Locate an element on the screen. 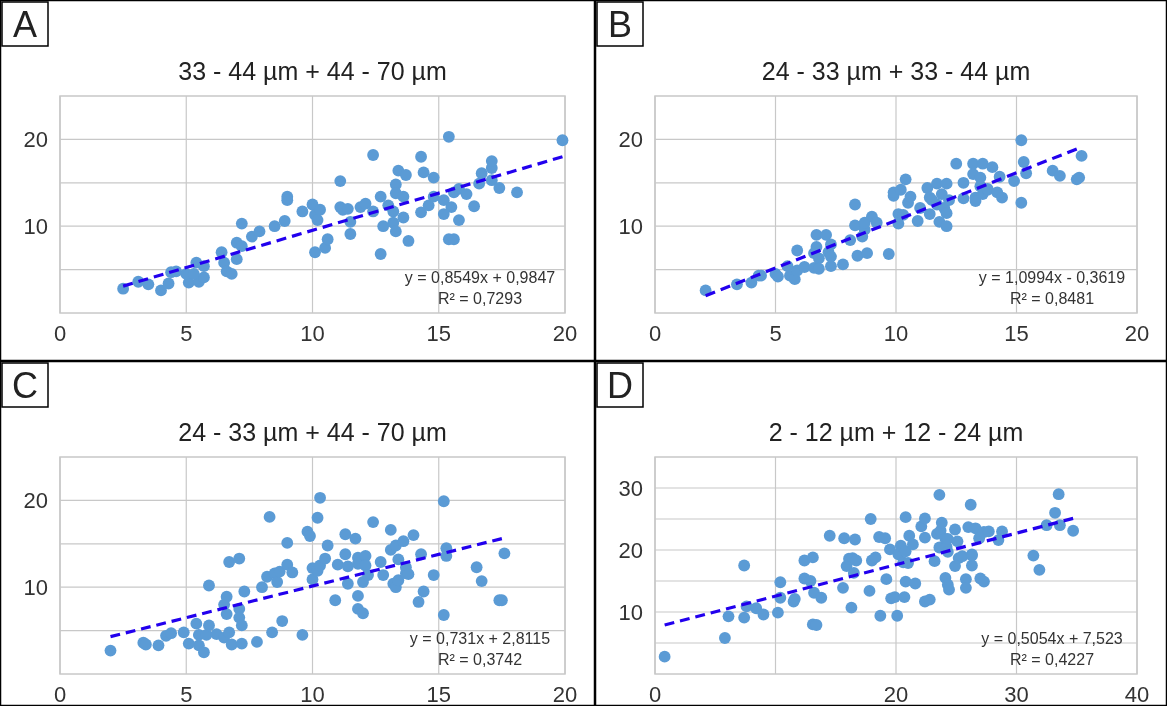 The image size is (1167, 706). annotation: R² = 0,3742 is located at coordinates (480, 659).